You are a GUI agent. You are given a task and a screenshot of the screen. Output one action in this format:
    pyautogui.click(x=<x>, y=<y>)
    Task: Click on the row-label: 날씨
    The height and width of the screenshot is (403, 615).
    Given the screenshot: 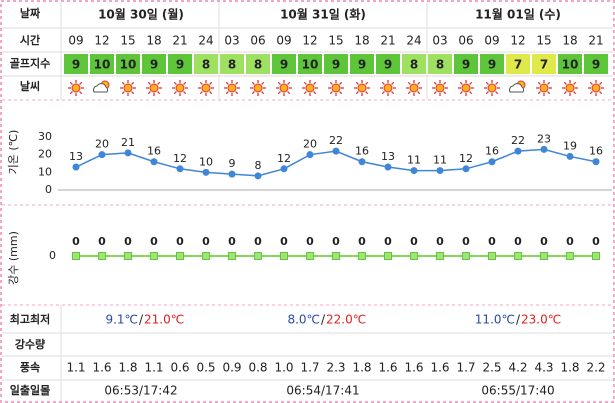 What is the action you would take?
    pyautogui.click(x=30, y=86)
    